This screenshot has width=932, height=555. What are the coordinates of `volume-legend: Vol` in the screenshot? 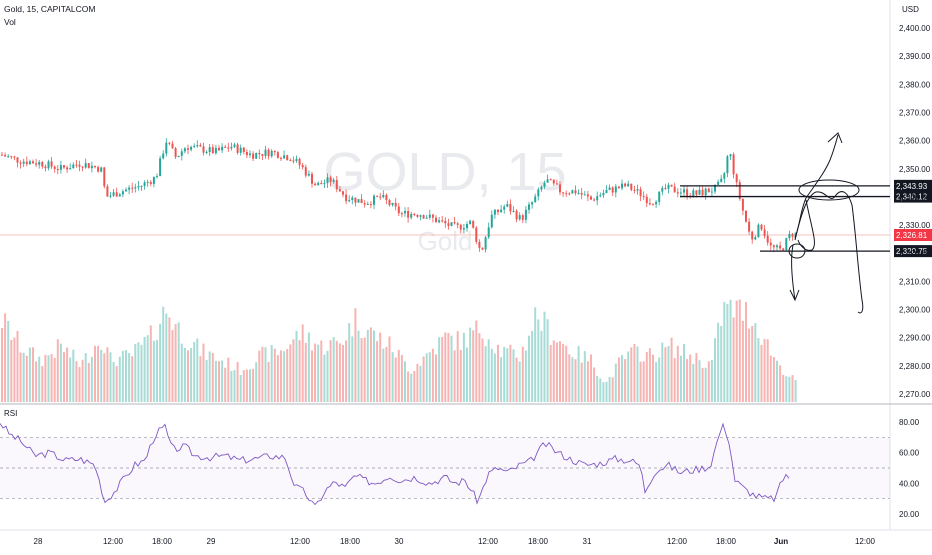 It's located at (10, 22).